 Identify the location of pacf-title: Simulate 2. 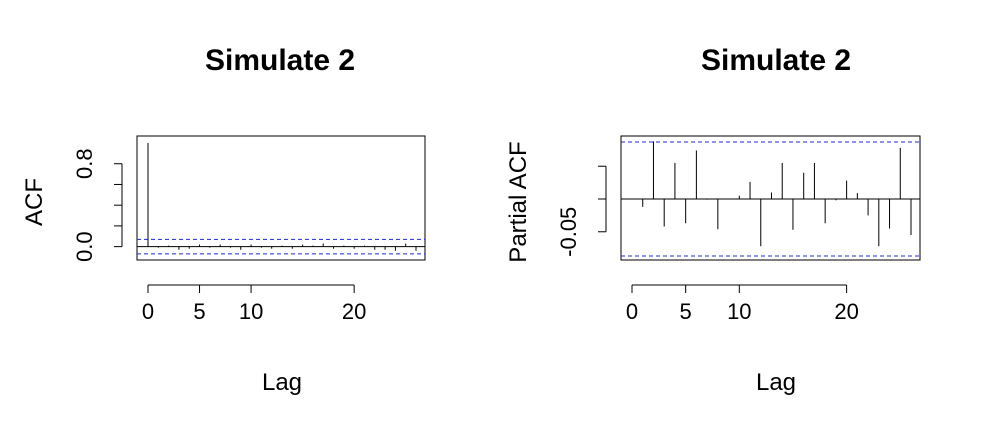
(776, 60).